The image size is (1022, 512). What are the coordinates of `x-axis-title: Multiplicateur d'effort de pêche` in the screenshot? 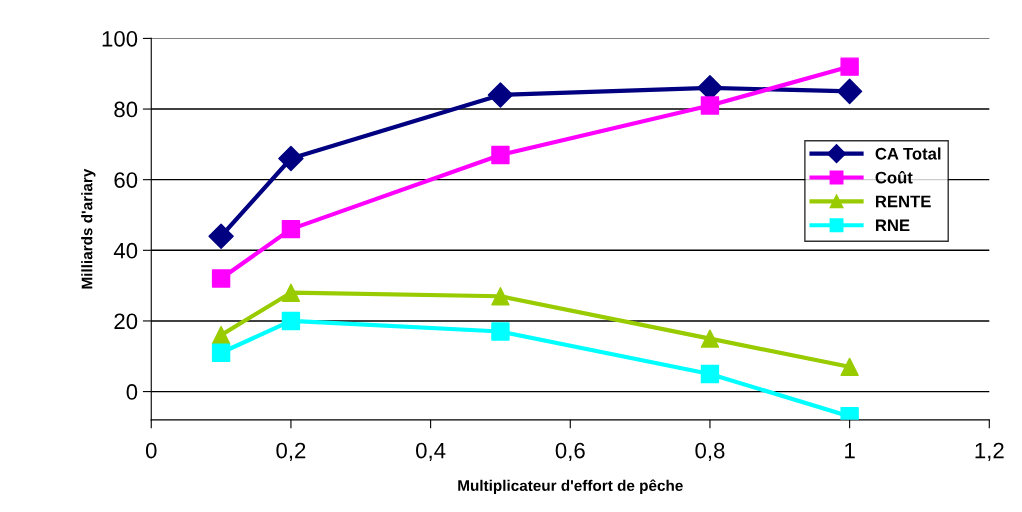 It's located at (570, 487).